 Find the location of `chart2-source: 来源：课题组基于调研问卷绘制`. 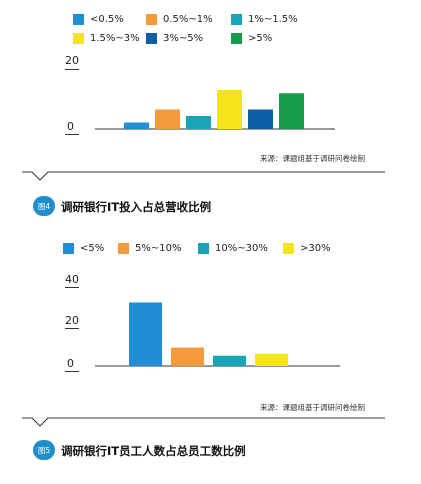

chart2-source: 来源：课题组基于调研问卷绘制 is located at coordinates (312, 407).